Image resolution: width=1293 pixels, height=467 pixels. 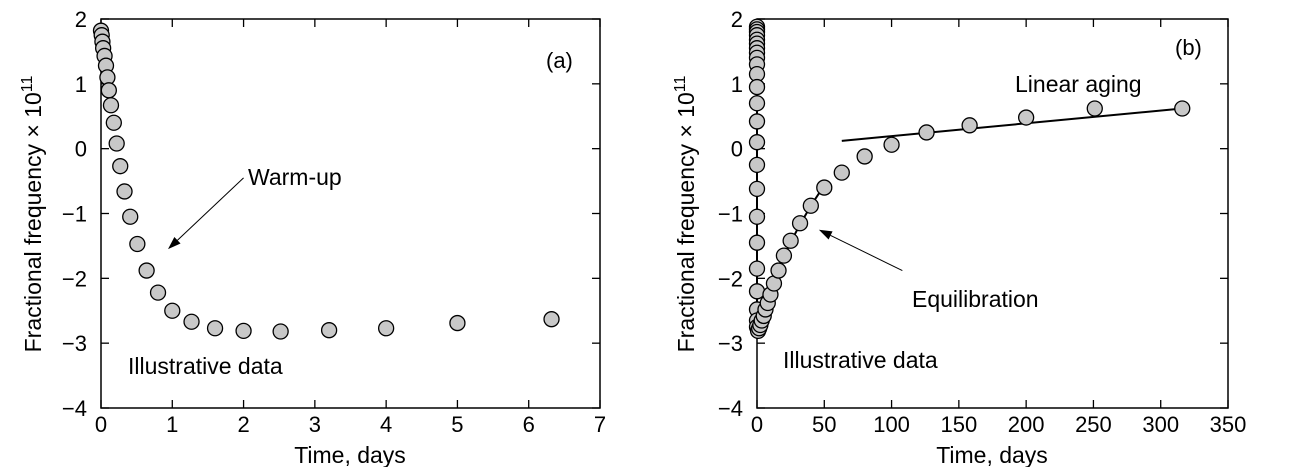 I want to click on x-tick-label: 7, so click(x=600, y=424).